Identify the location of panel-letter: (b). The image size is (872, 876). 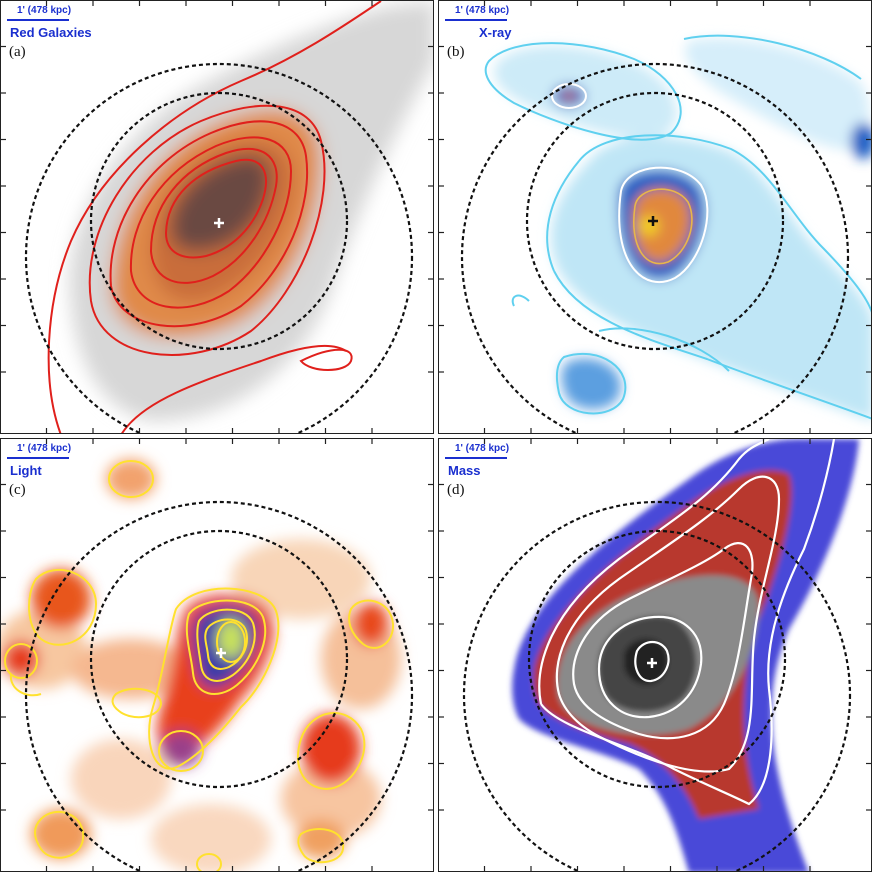
(456, 52).